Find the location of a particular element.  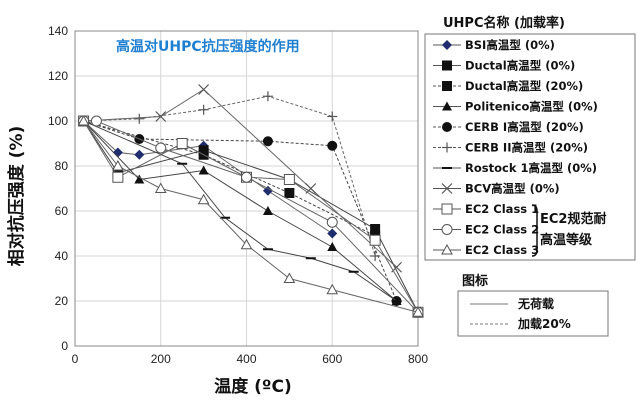

legend-label: Ductal高温型 (0%) is located at coordinates (520, 66).